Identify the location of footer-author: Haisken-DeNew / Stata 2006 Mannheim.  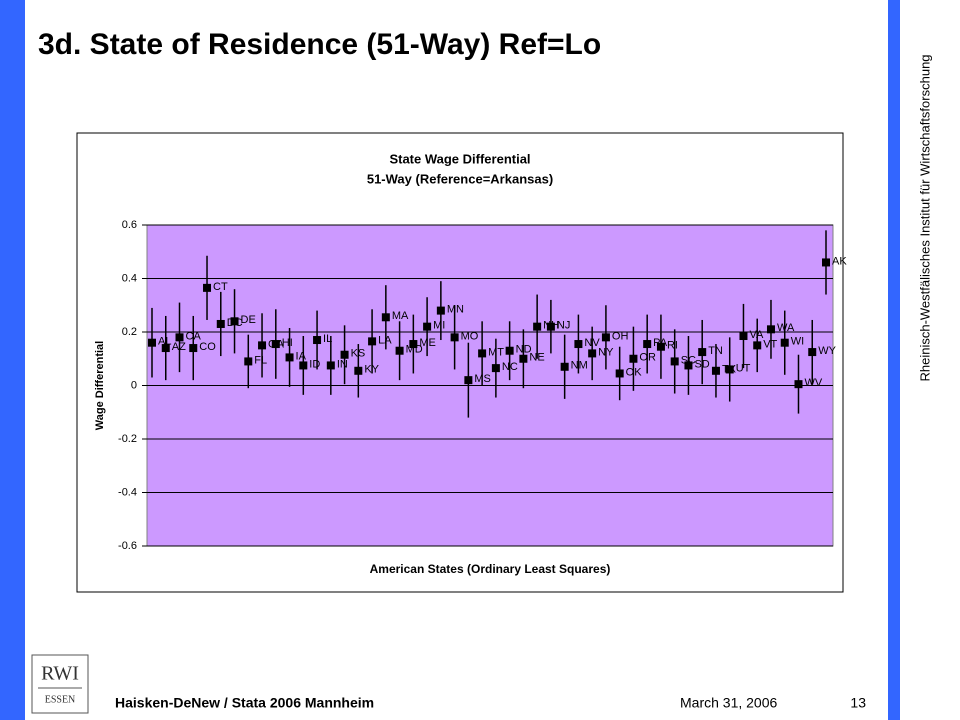
(244, 703).